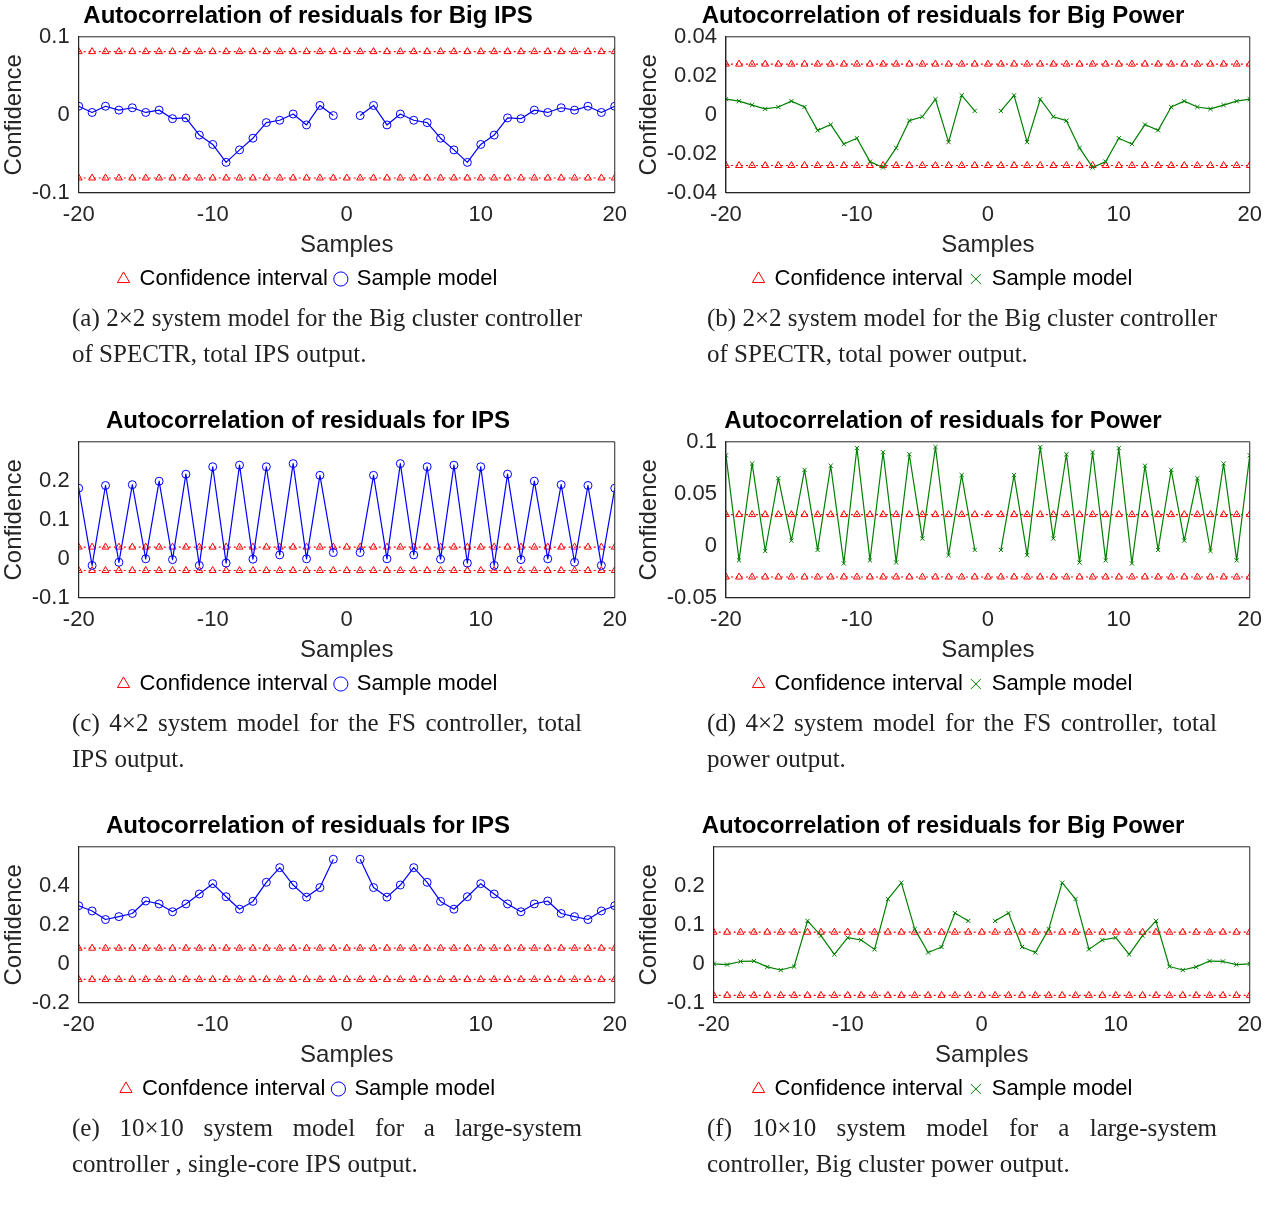 The height and width of the screenshot is (1226, 1270). Describe the element at coordinates (981, 1024) in the screenshot. I see `x-tick-label: 0` at that location.